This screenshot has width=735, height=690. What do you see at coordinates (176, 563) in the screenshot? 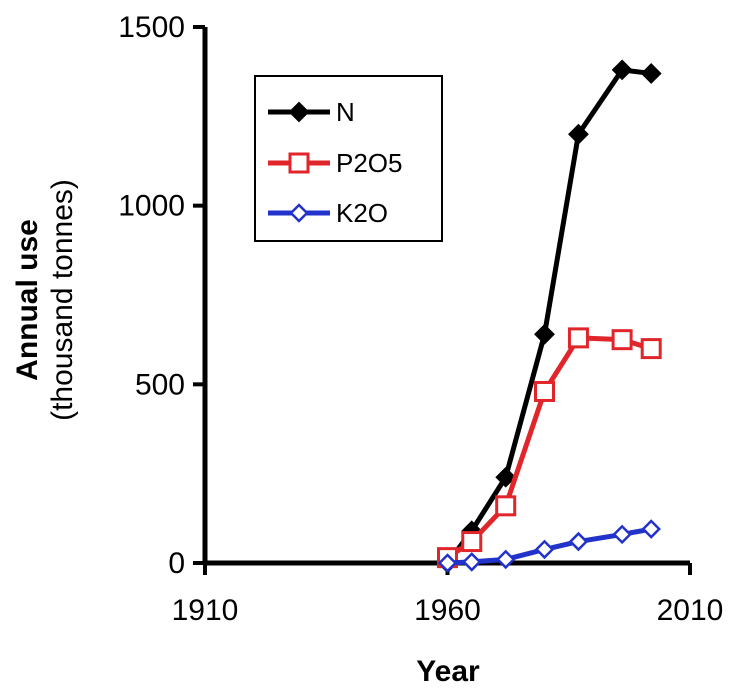
I see `y-tick-label-0: 0` at bounding box center [176, 563].